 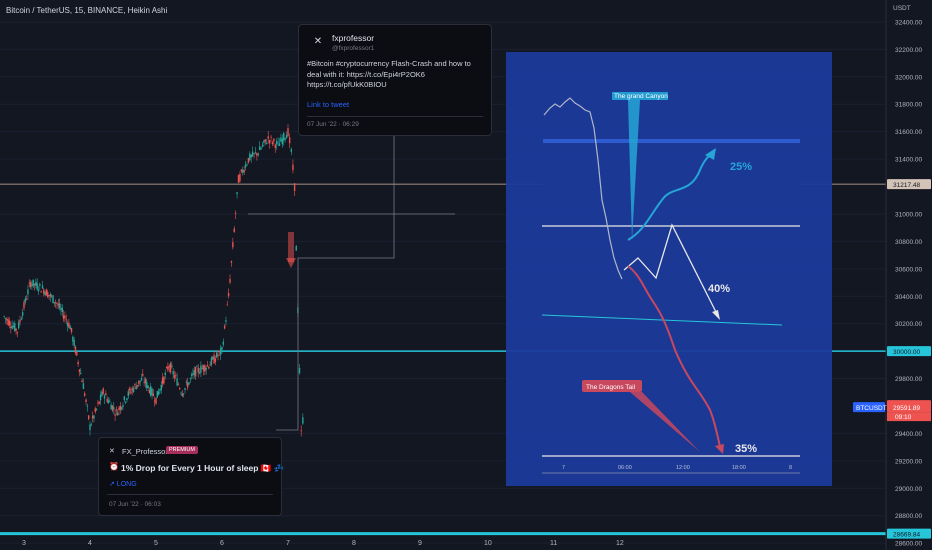 What do you see at coordinates (288, 543) in the screenshot?
I see `x-tick-label: 7` at bounding box center [288, 543].